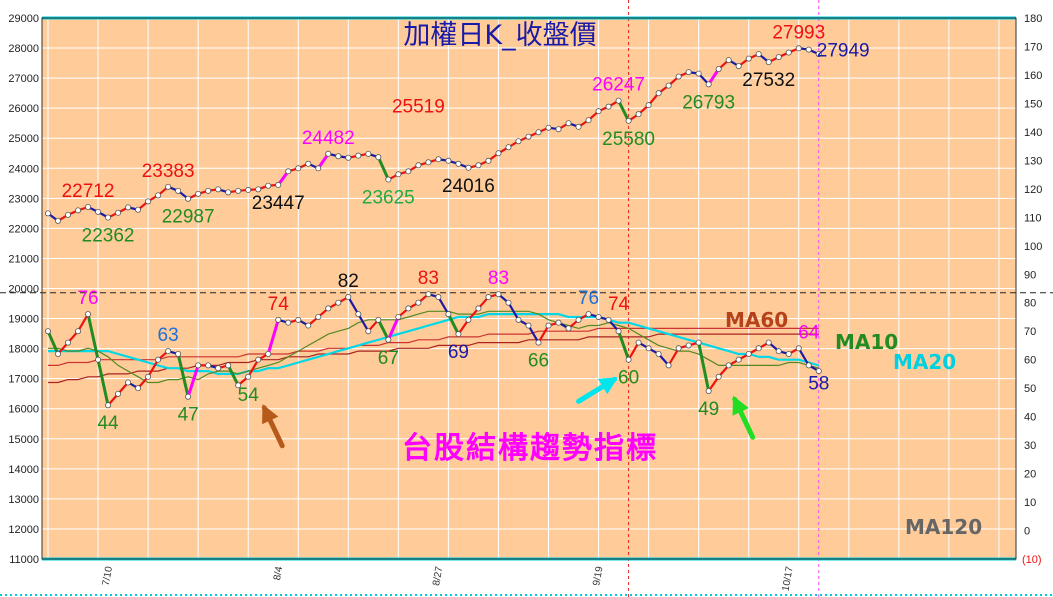 This screenshot has height=597, width=1053. I want to click on left-tick-label: 18000, so click(23, 350).